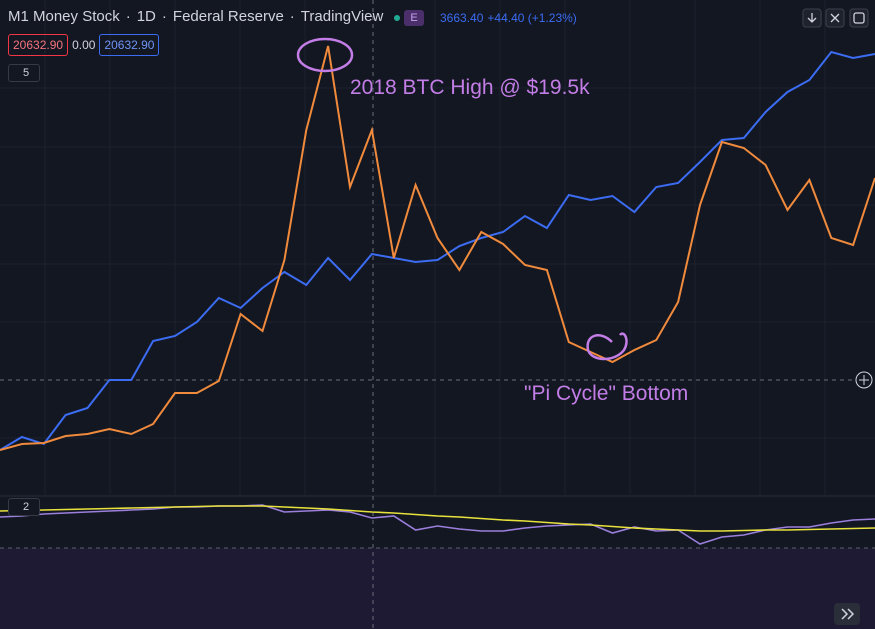 The image size is (875, 629). Describe the element at coordinates (864, 380) in the screenshot. I see `crosshair-add` at that location.